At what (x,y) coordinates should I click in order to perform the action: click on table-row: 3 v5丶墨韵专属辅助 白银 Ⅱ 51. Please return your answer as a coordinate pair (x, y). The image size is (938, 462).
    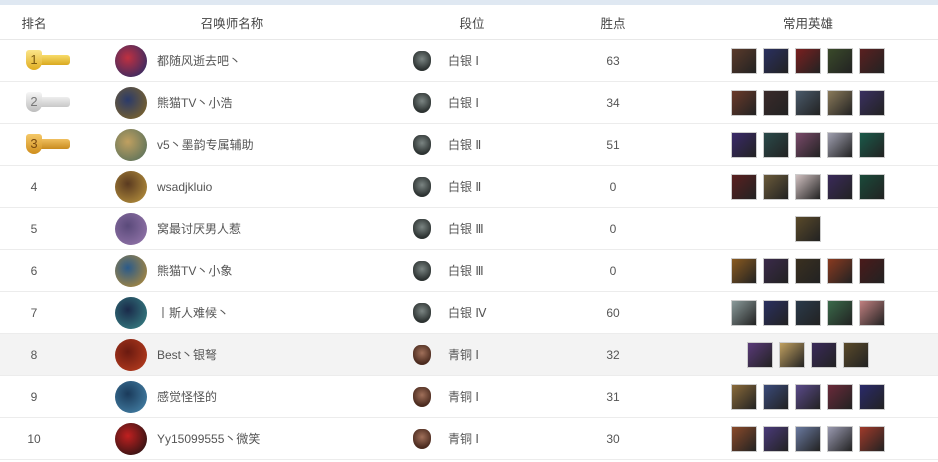
    Looking at the image, I should click on (469, 144).